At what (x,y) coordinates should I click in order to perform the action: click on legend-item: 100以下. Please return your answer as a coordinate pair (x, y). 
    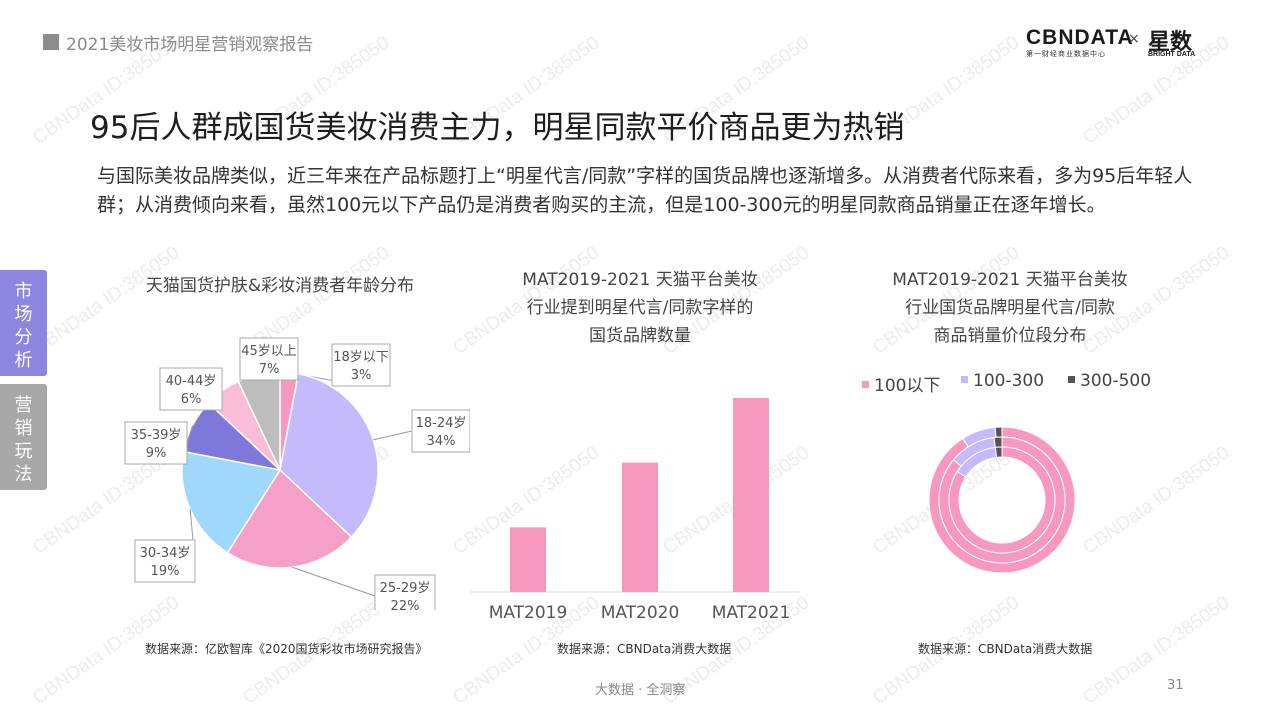
    Looking at the image, I should click on (901, 383).